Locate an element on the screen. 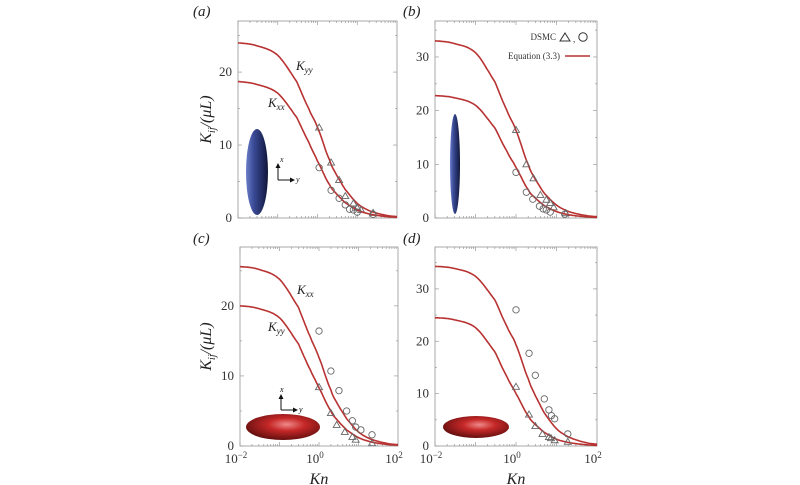 This screenshot has height=485, width=800. panel-label: (c) is located at coordinates (201, 239).